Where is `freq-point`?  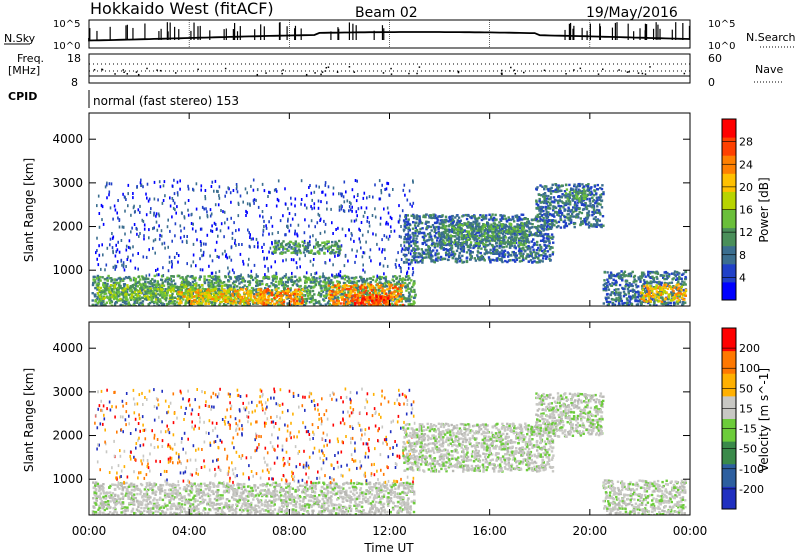 freq-point is located at coordinates (325, 71).